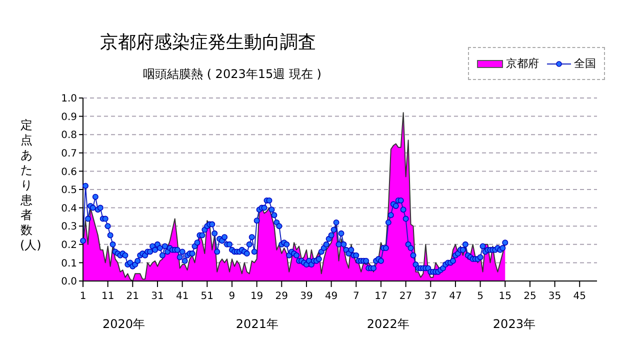 This screenshot has width=631, height=347. I want to click on y-tick-label: 0.2, so click(69, 245).